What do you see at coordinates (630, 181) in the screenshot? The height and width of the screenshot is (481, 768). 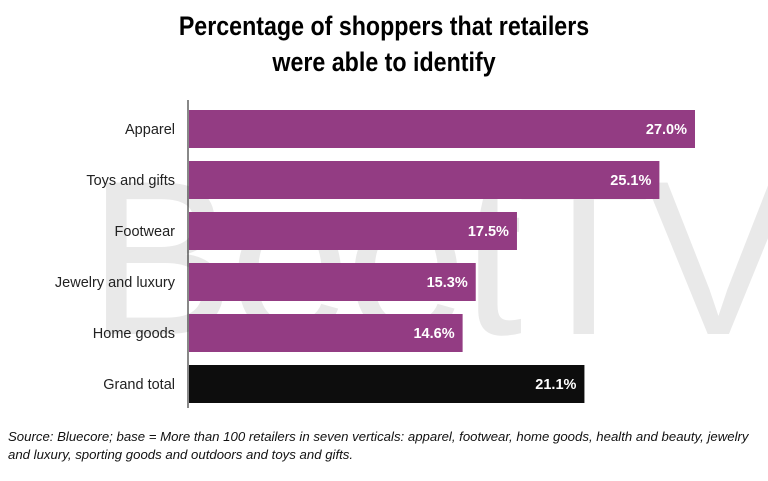 I see `data-label: 25.1%` at bounding box center [630, 181].